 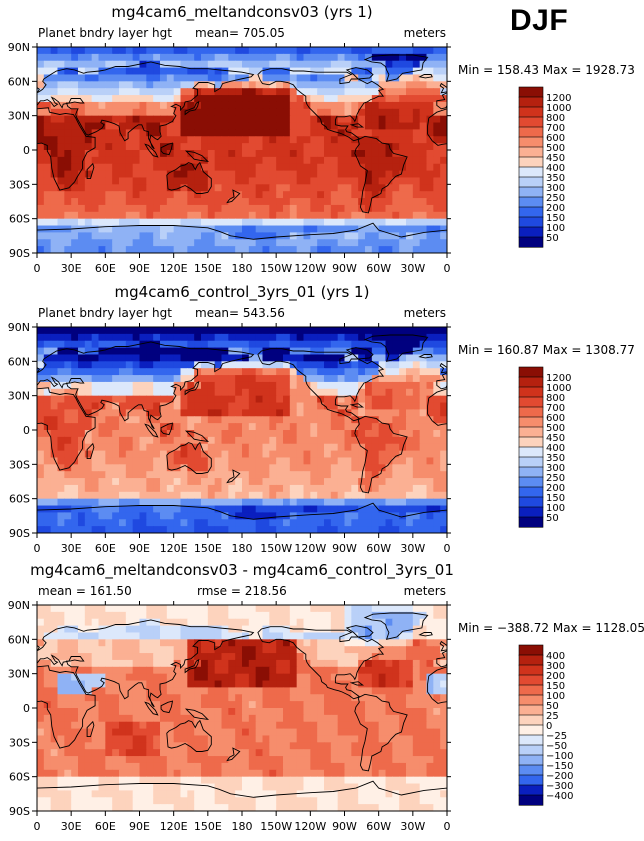 I want to click on x-tick-label: 120E, so click(x=174, y=548).